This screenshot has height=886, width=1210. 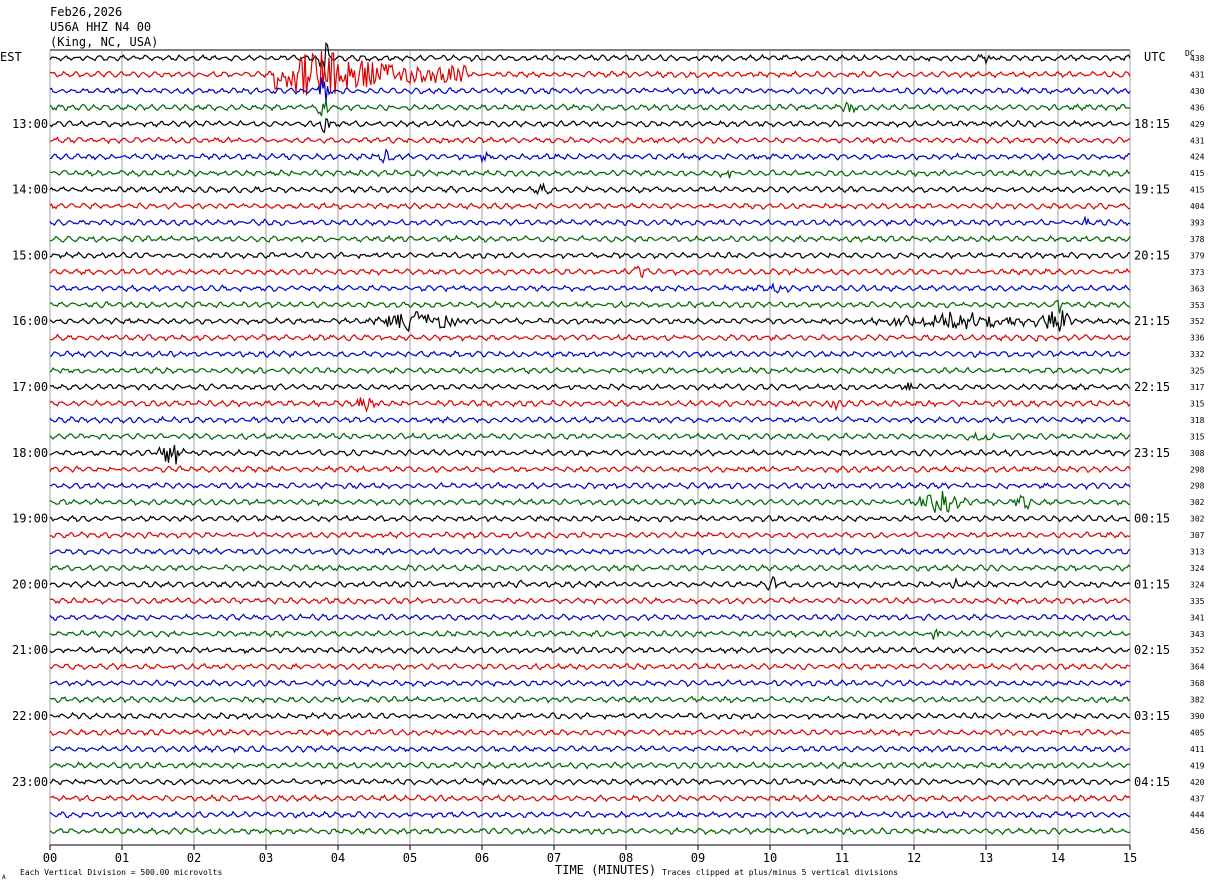 What do you see at coordinates (986, 858) in the screenshot?
I see `x-tick-label: 13` at bounding box center [986, 858].